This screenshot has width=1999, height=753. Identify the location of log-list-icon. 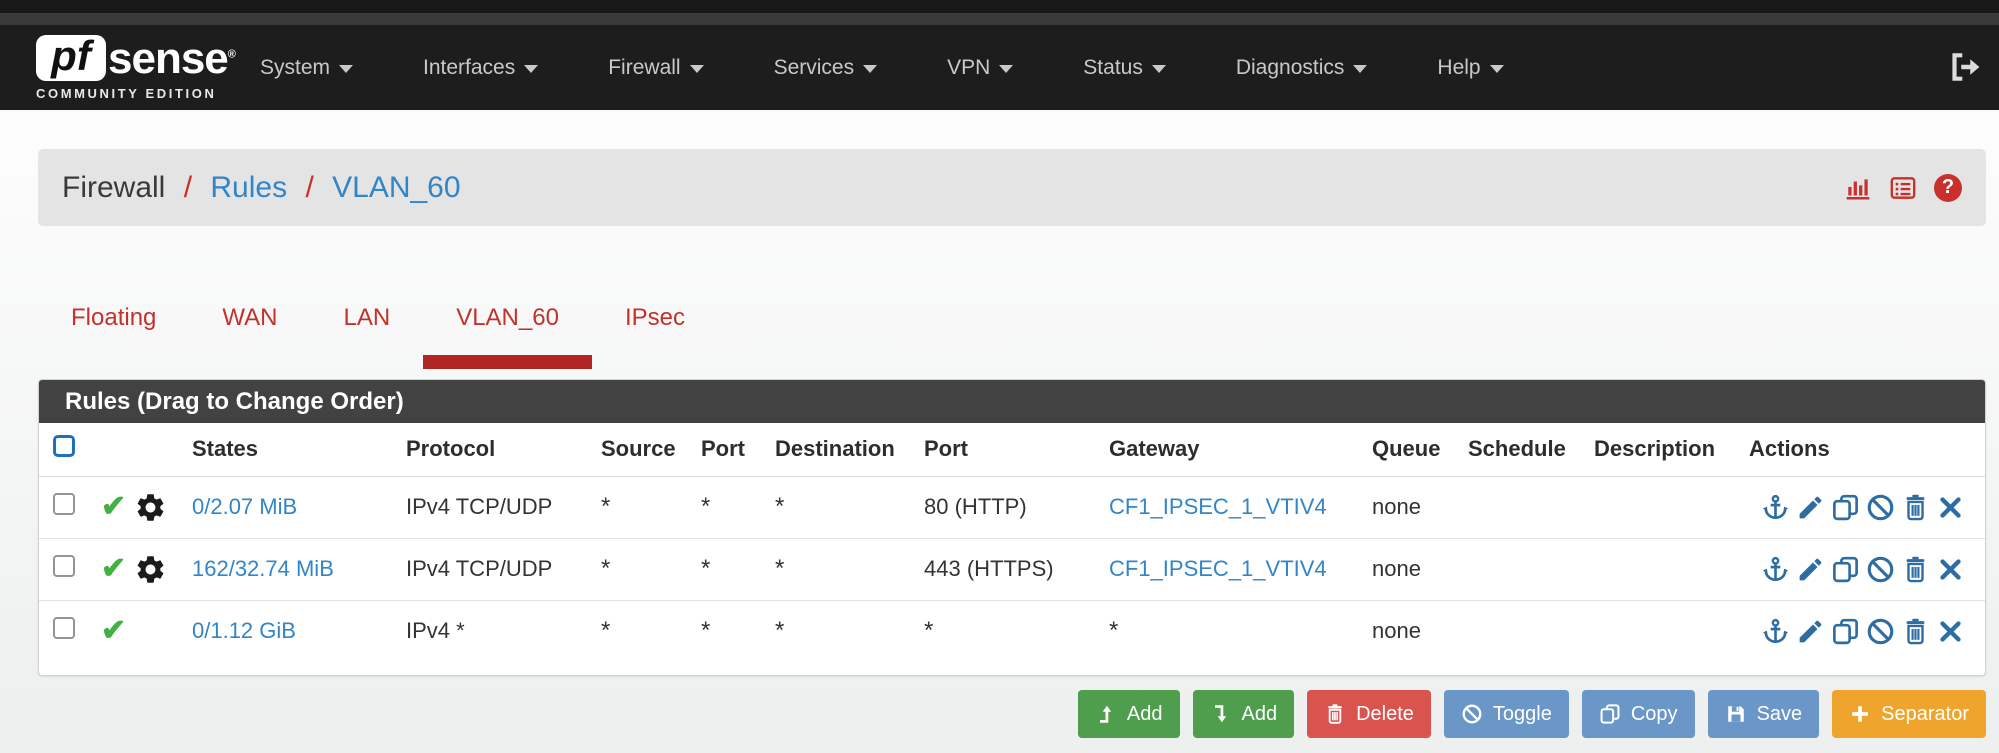
(1903, 188).